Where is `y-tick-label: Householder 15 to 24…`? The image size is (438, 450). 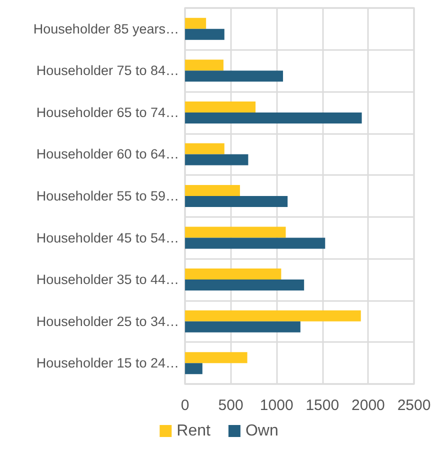
y-tick-label: Householder 15 to 24… is located at coordinates (107, 363).